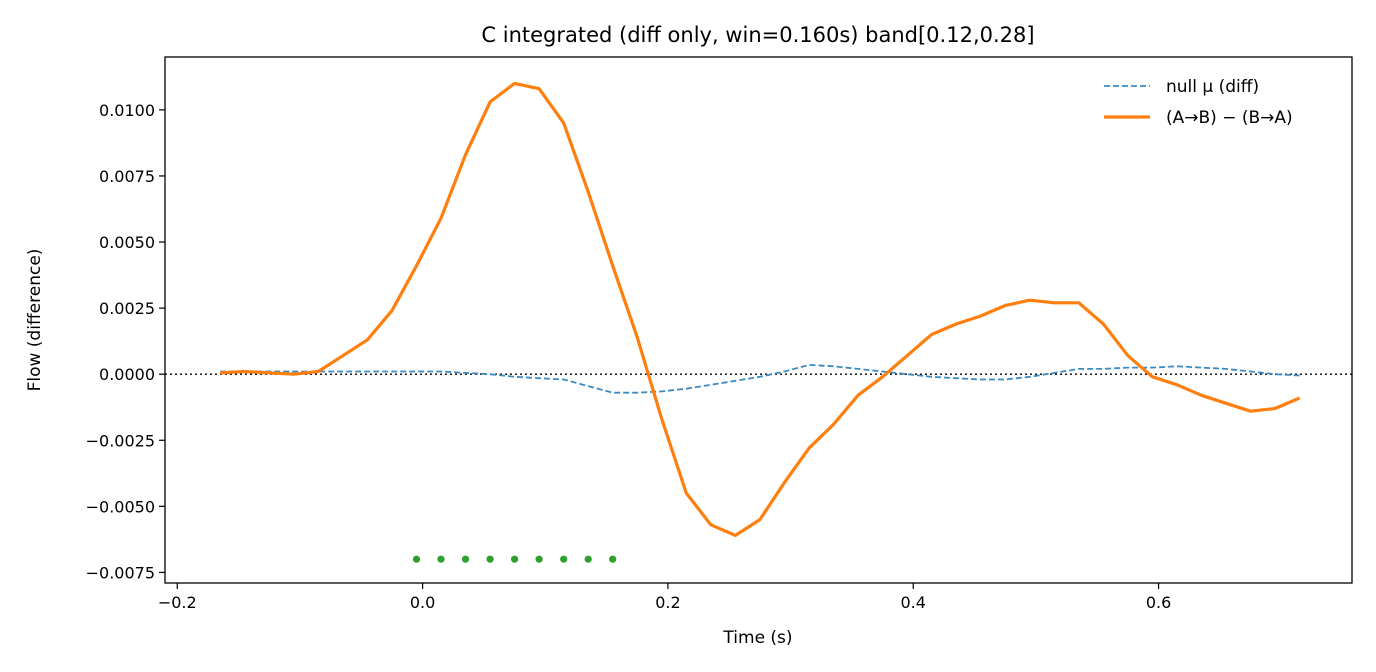 Image resolution: width=1376 pixels, height=672 pixels. Describe the element at coordinates (127, 374) in the screenshot. I see `y-tick-label-4: 0.0000` at that location.